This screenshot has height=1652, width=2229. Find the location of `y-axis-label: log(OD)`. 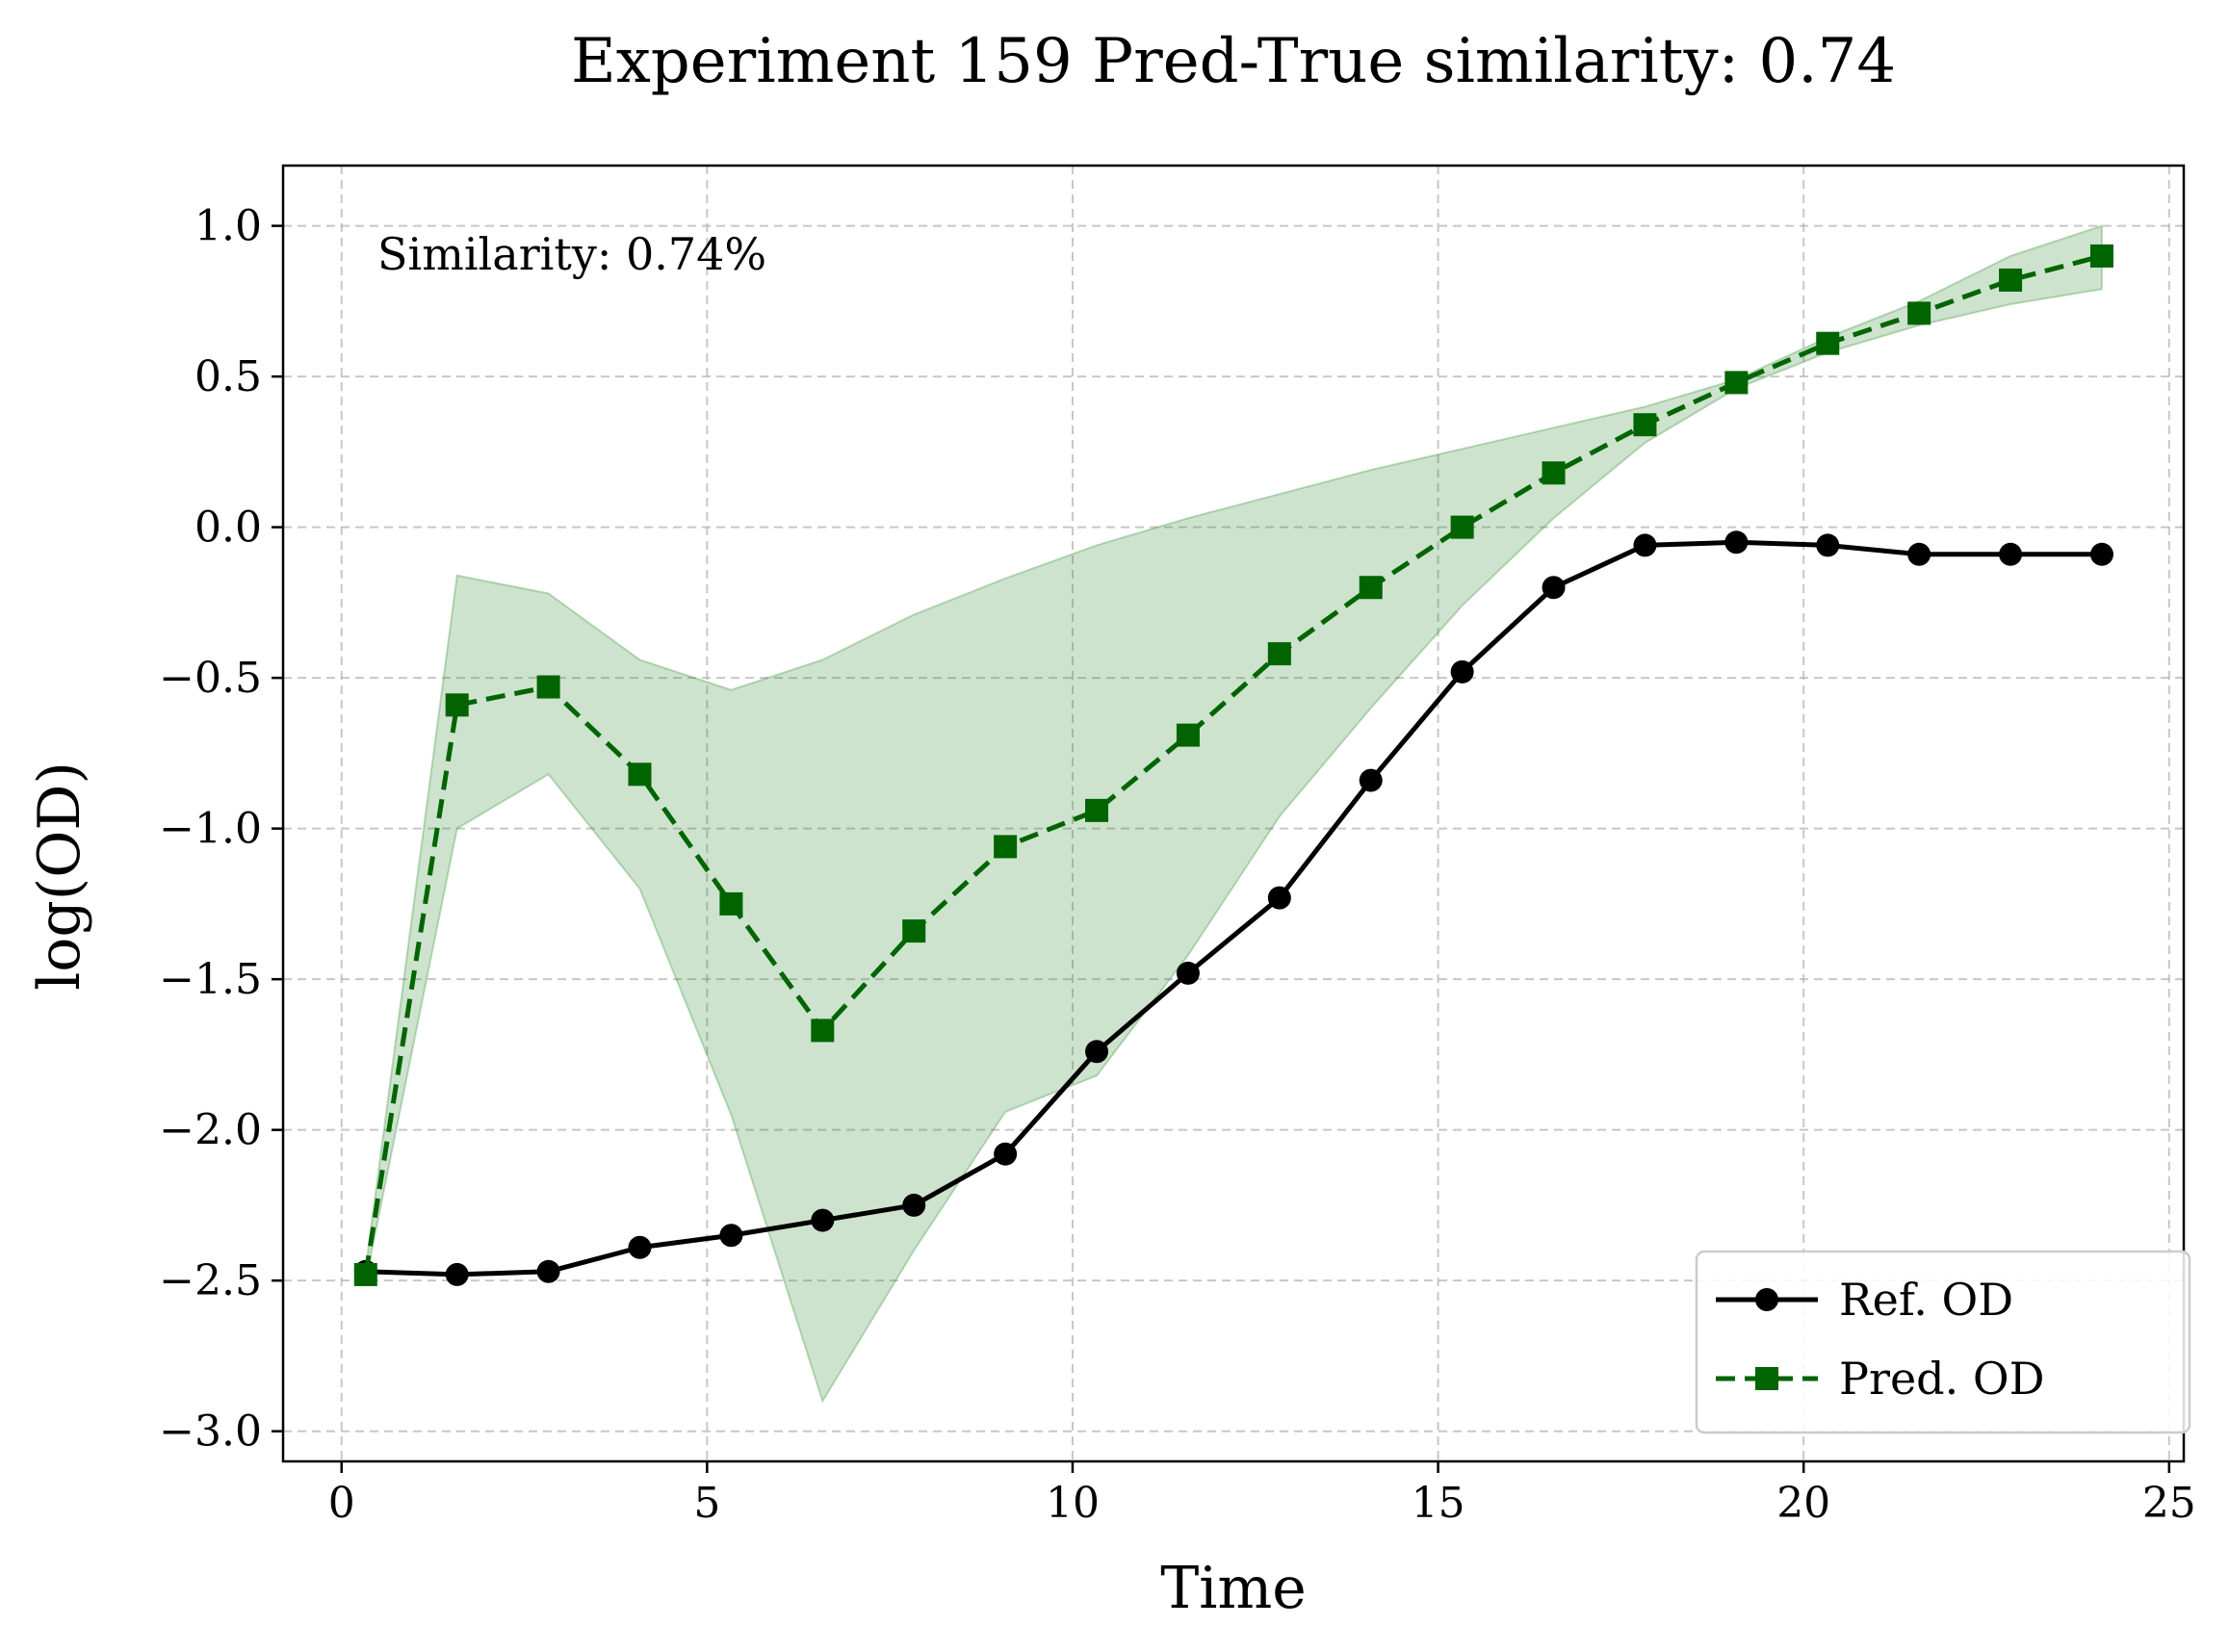

y-axis-label: log(OD) is located at coordinates (59, 876).